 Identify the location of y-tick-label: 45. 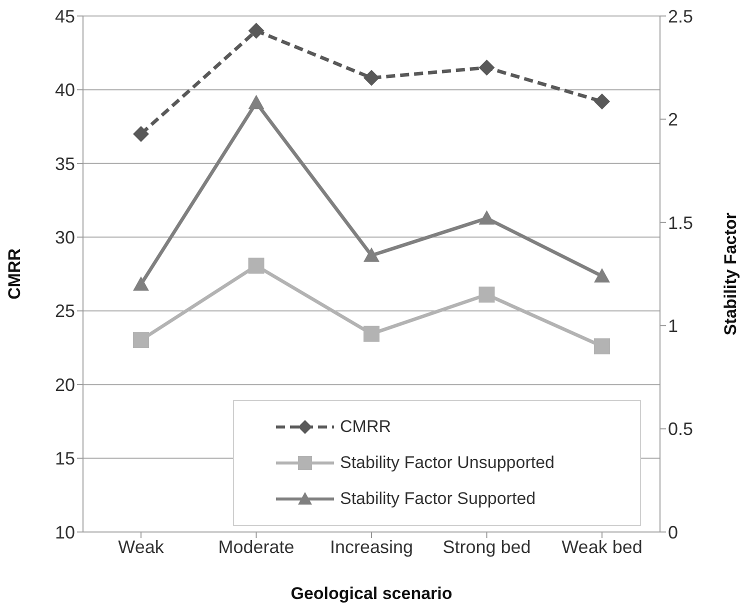
(64, 16).